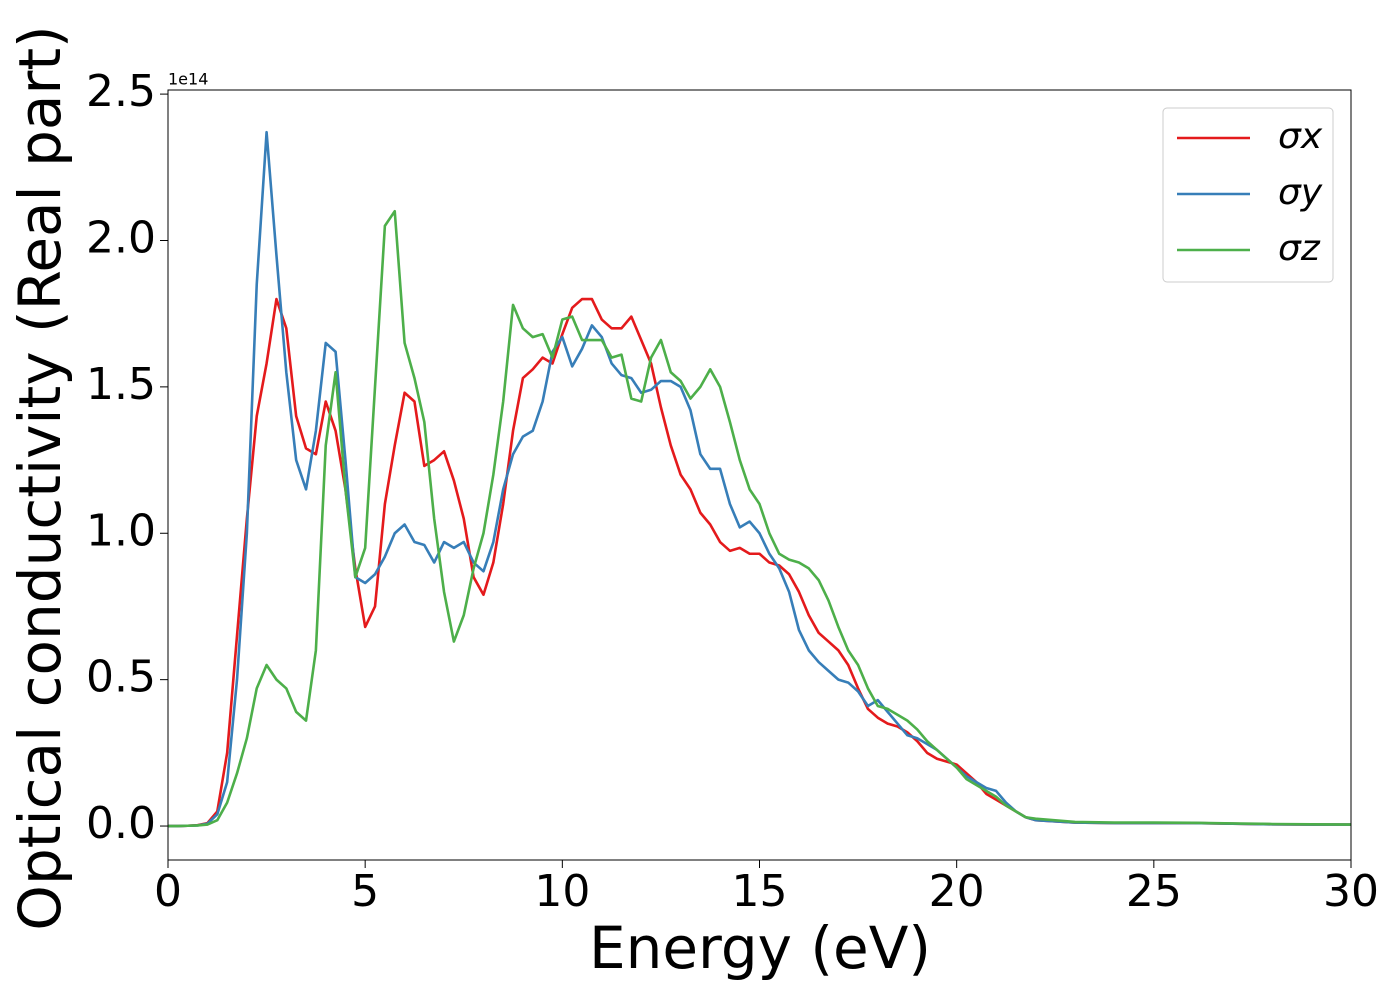  I want to click on legend-label: σz, so click(1299, 248).